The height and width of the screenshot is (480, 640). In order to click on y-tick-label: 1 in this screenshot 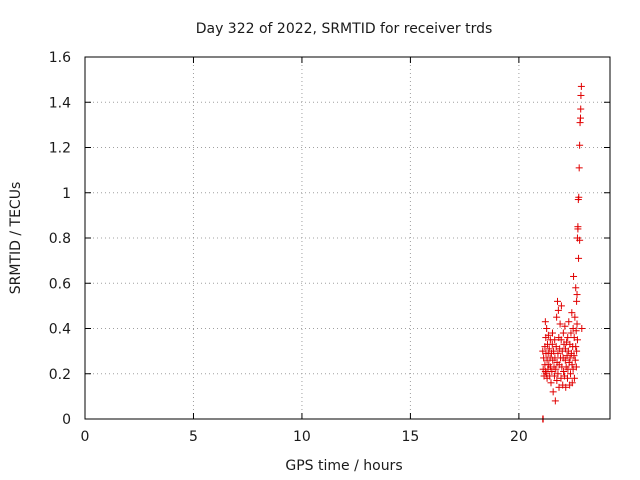, I will do `click(66, 194)`.